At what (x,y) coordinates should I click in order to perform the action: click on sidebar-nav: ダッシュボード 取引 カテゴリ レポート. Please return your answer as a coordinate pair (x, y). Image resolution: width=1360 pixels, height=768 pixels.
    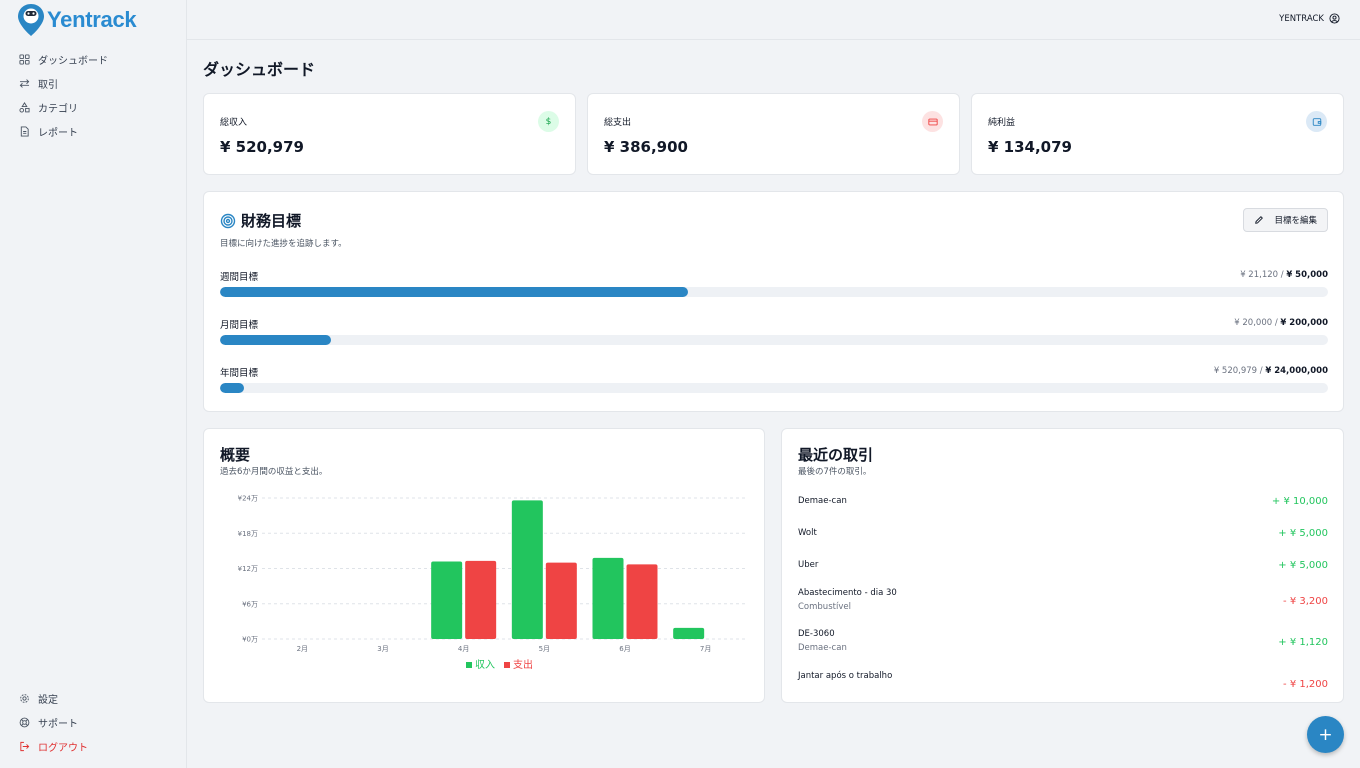
    Looking at the image, I should click on (93, 95).